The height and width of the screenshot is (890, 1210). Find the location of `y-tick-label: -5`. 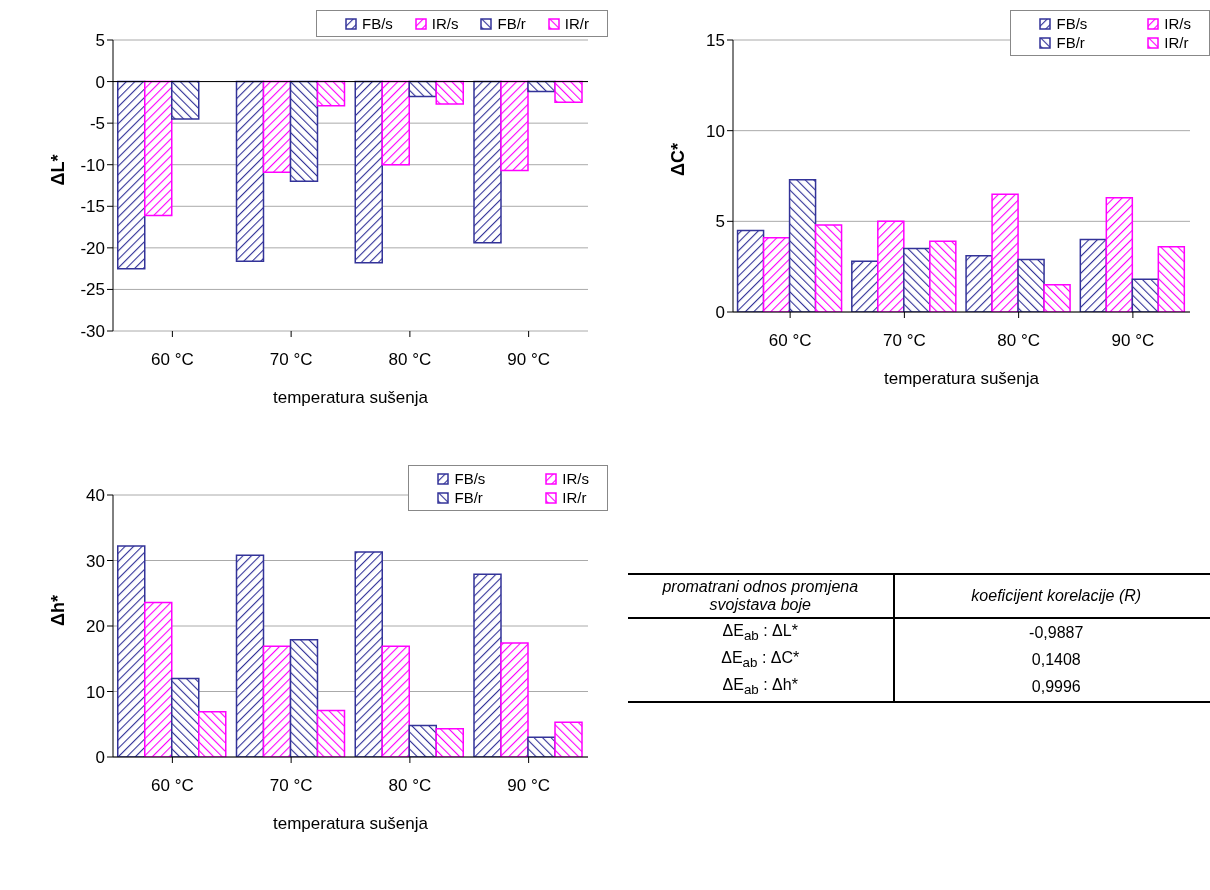

y-tick-label: -5 is located at coordinates (97, 124).